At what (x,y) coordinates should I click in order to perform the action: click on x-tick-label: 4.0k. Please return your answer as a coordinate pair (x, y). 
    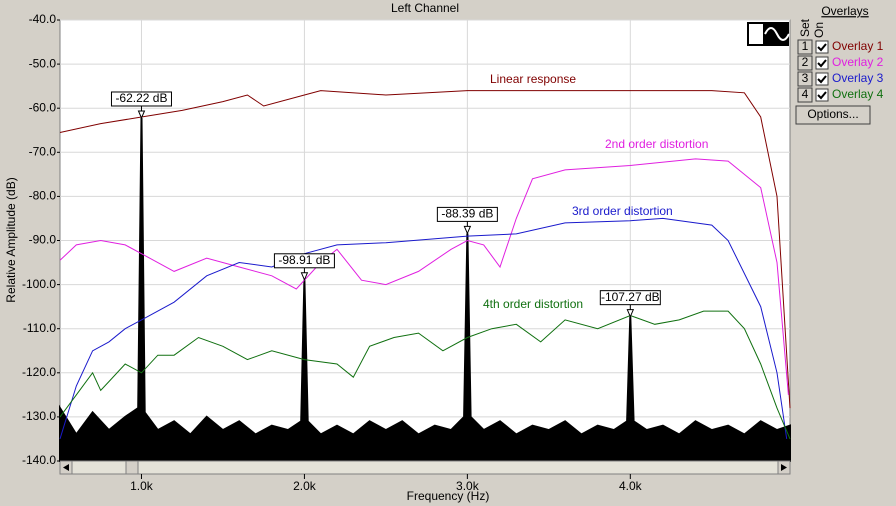
    Looking at the image, I should click on (631, 486).